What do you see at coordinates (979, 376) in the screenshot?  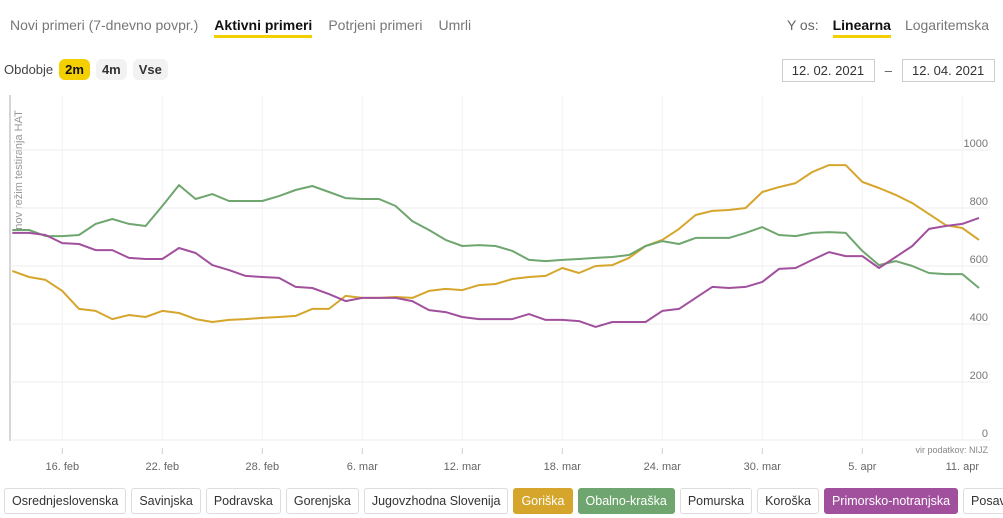 I see `y-tick-label: 200` at bounding box center [979, 376].